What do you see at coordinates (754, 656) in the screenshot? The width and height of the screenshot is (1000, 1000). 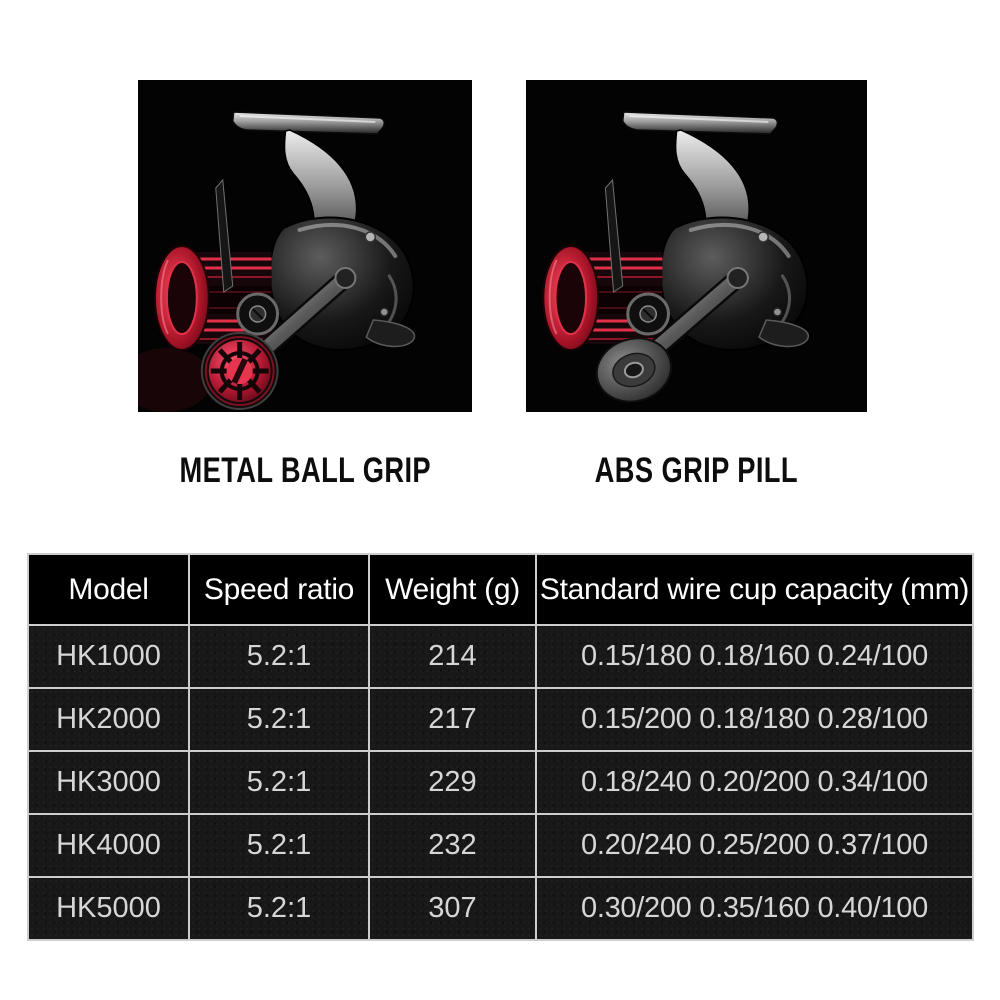 I see `cell-capacity: 0.15/180 0.18/160 0.24/100` at bounding box center [754, 656].